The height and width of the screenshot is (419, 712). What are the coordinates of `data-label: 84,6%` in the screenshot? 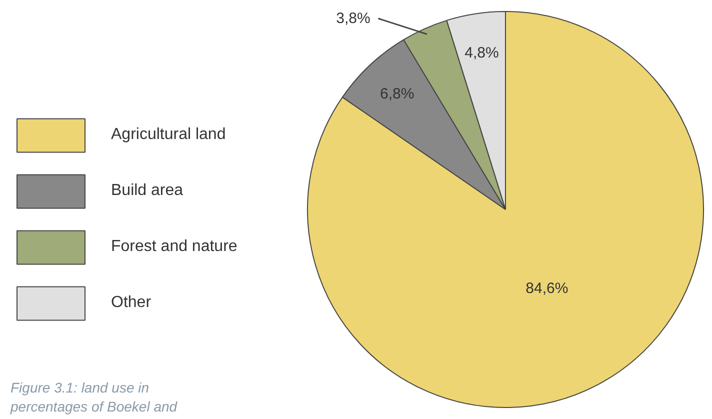 It's located at (547, 288).